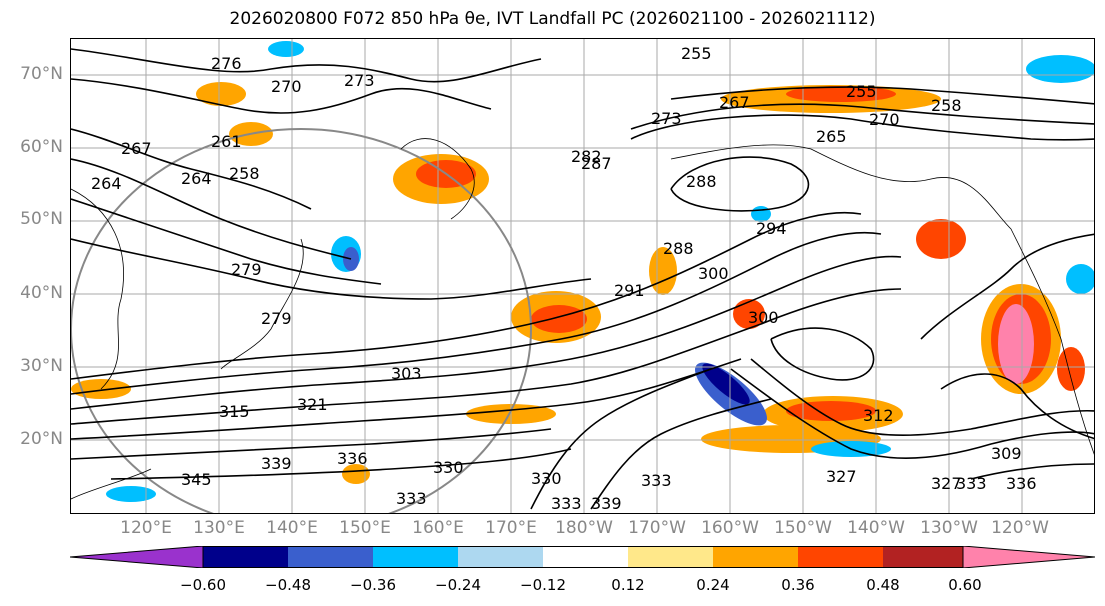 The height and width of the screenshot is (606, 1105). I want to click on contour-label: 291, so click(629, 290).